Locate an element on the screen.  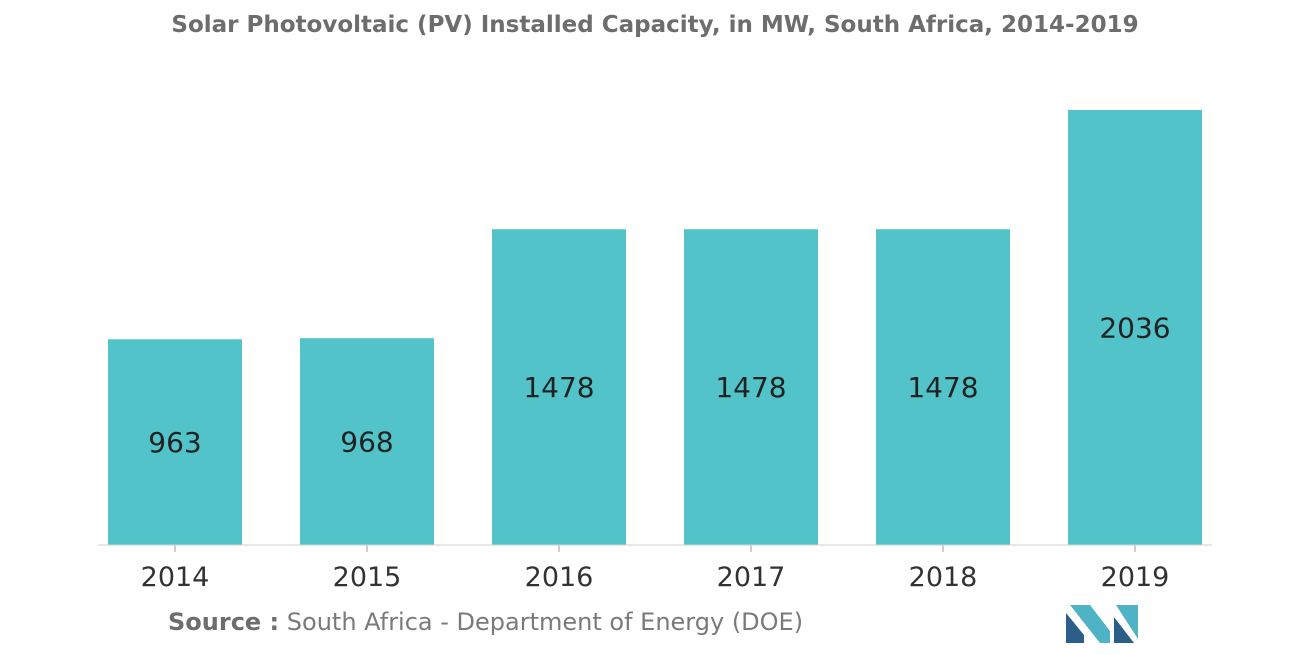
bar-2014 is located at coordinates (175, 442).